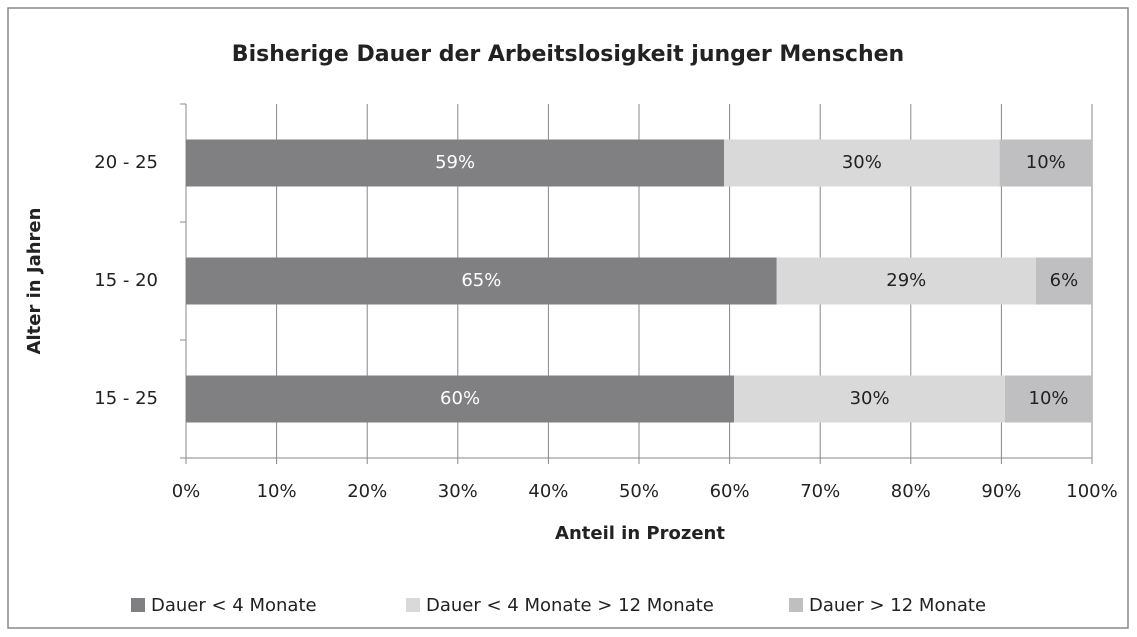  What do you see at coordinates (548, 491) in the screenshot?
I see `x-tick-label: 40%` at bounding box center [548, 491].